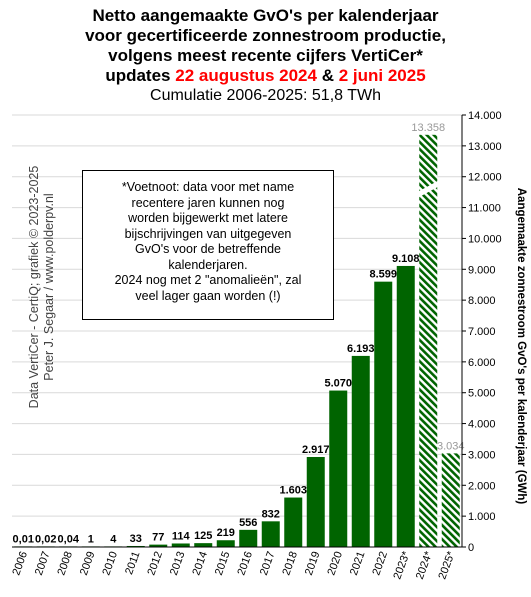 This screenshot has height=597, width=531. I want to click on y-tick-label: 13.000, so click(485, 147).